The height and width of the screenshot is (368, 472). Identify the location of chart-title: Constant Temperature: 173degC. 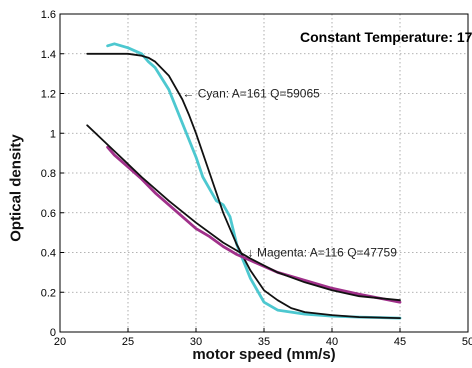
(386, 37).